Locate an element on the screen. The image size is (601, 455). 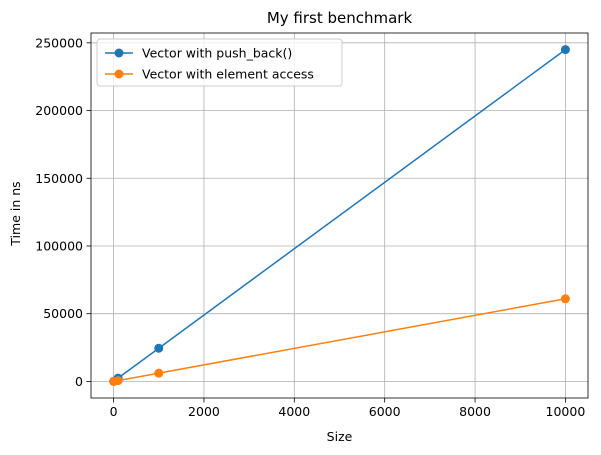
legend-label-0: Vector with push_back() is located at coordinates (217, 53).